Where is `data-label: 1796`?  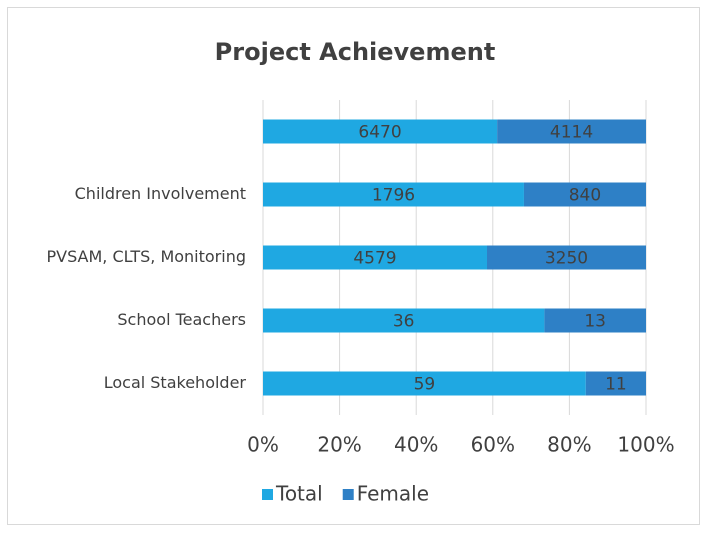 data-label: 1796 is located at coordinates (393, 196).